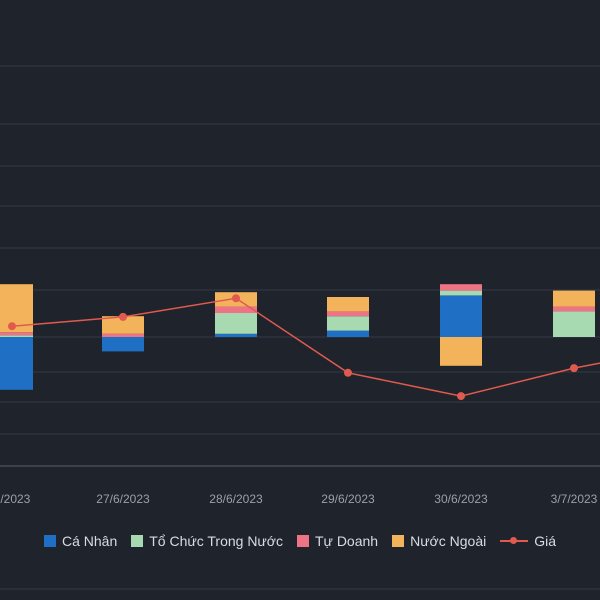 The width and height of the screenshot is (600, 600). Describe the element at coordinates (461, 499) in the screenshot. I see `x-tick-label: 30/6/2023` at that location.